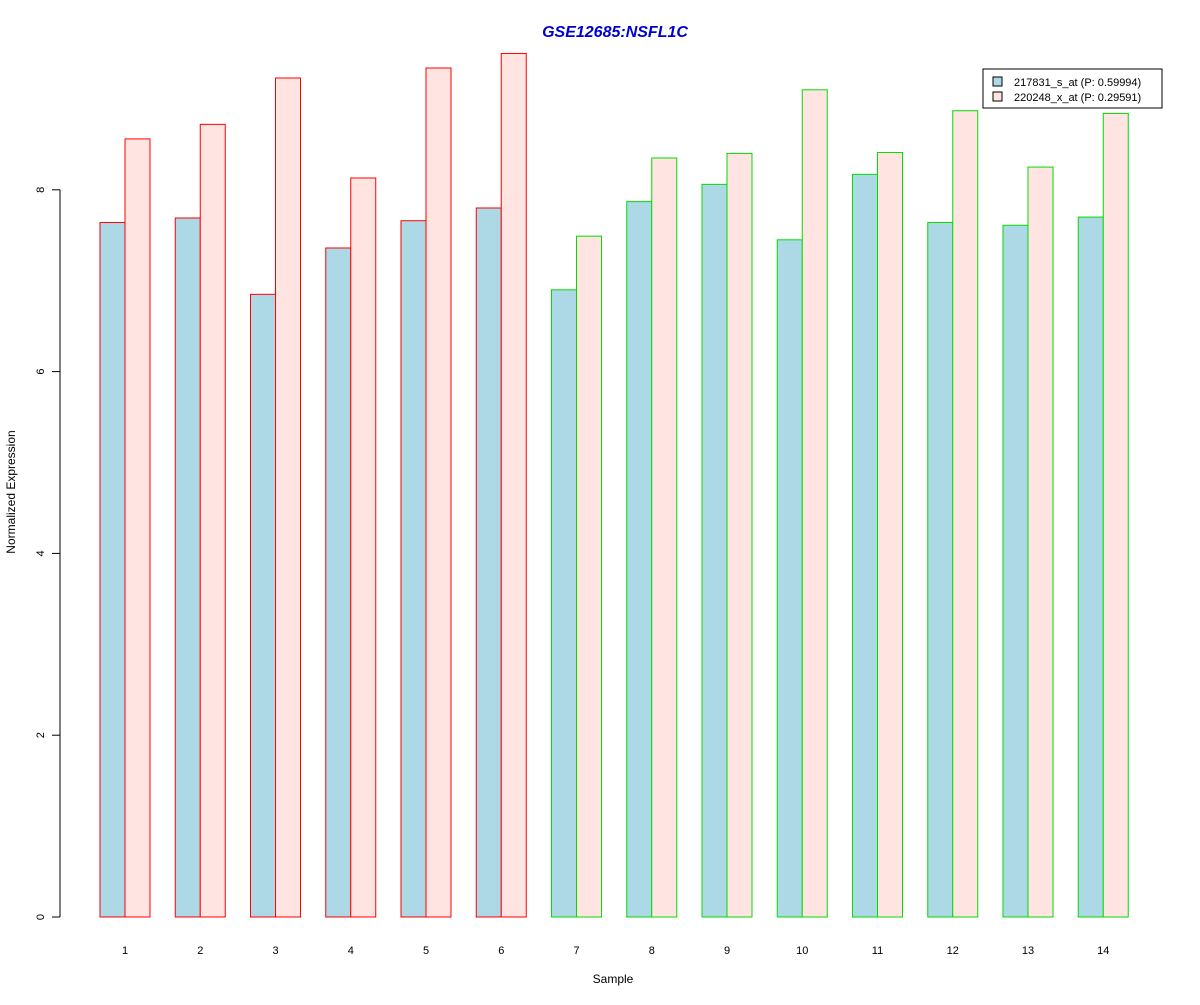 This screenshot has width=1200, height=1005. I want to click on x-tick-label: 14, so click(1103, 951).